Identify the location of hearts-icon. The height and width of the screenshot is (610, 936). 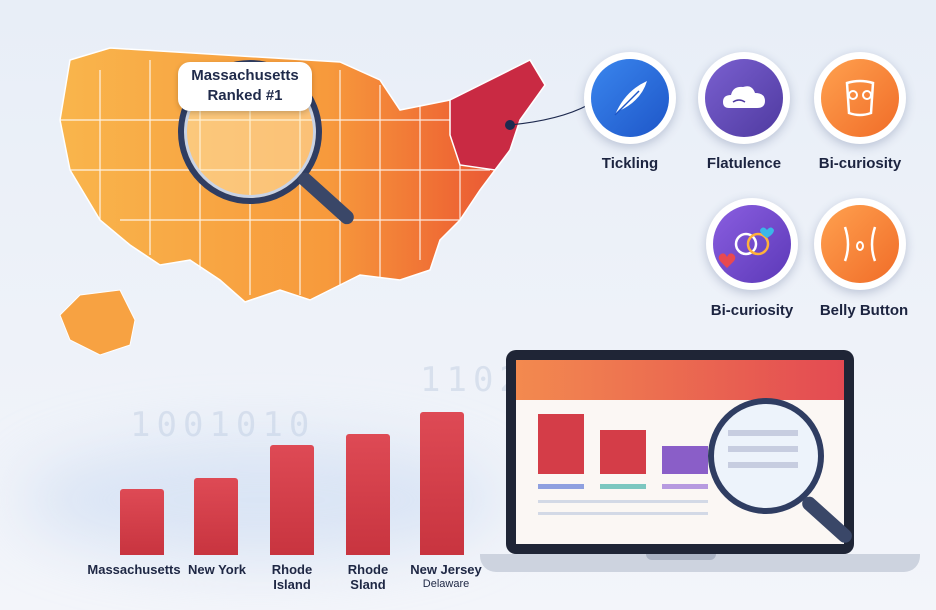
(754, 241).